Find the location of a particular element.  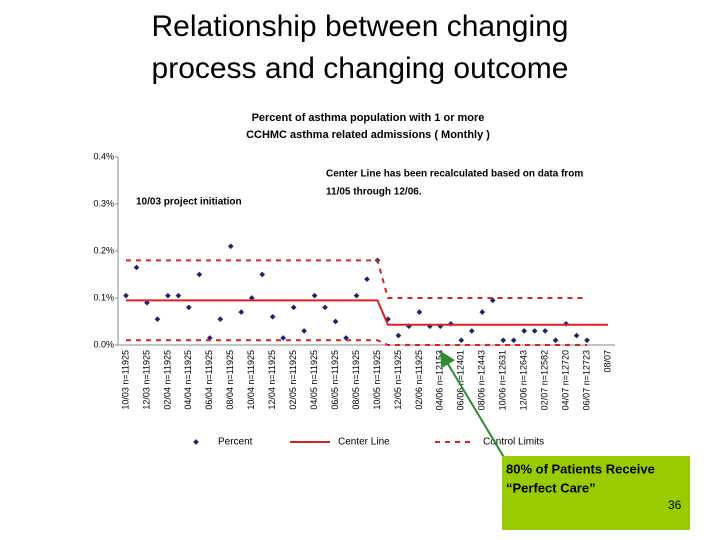

x-tick-label: 10/06 n=12631 is located at coordinates (503, 380).